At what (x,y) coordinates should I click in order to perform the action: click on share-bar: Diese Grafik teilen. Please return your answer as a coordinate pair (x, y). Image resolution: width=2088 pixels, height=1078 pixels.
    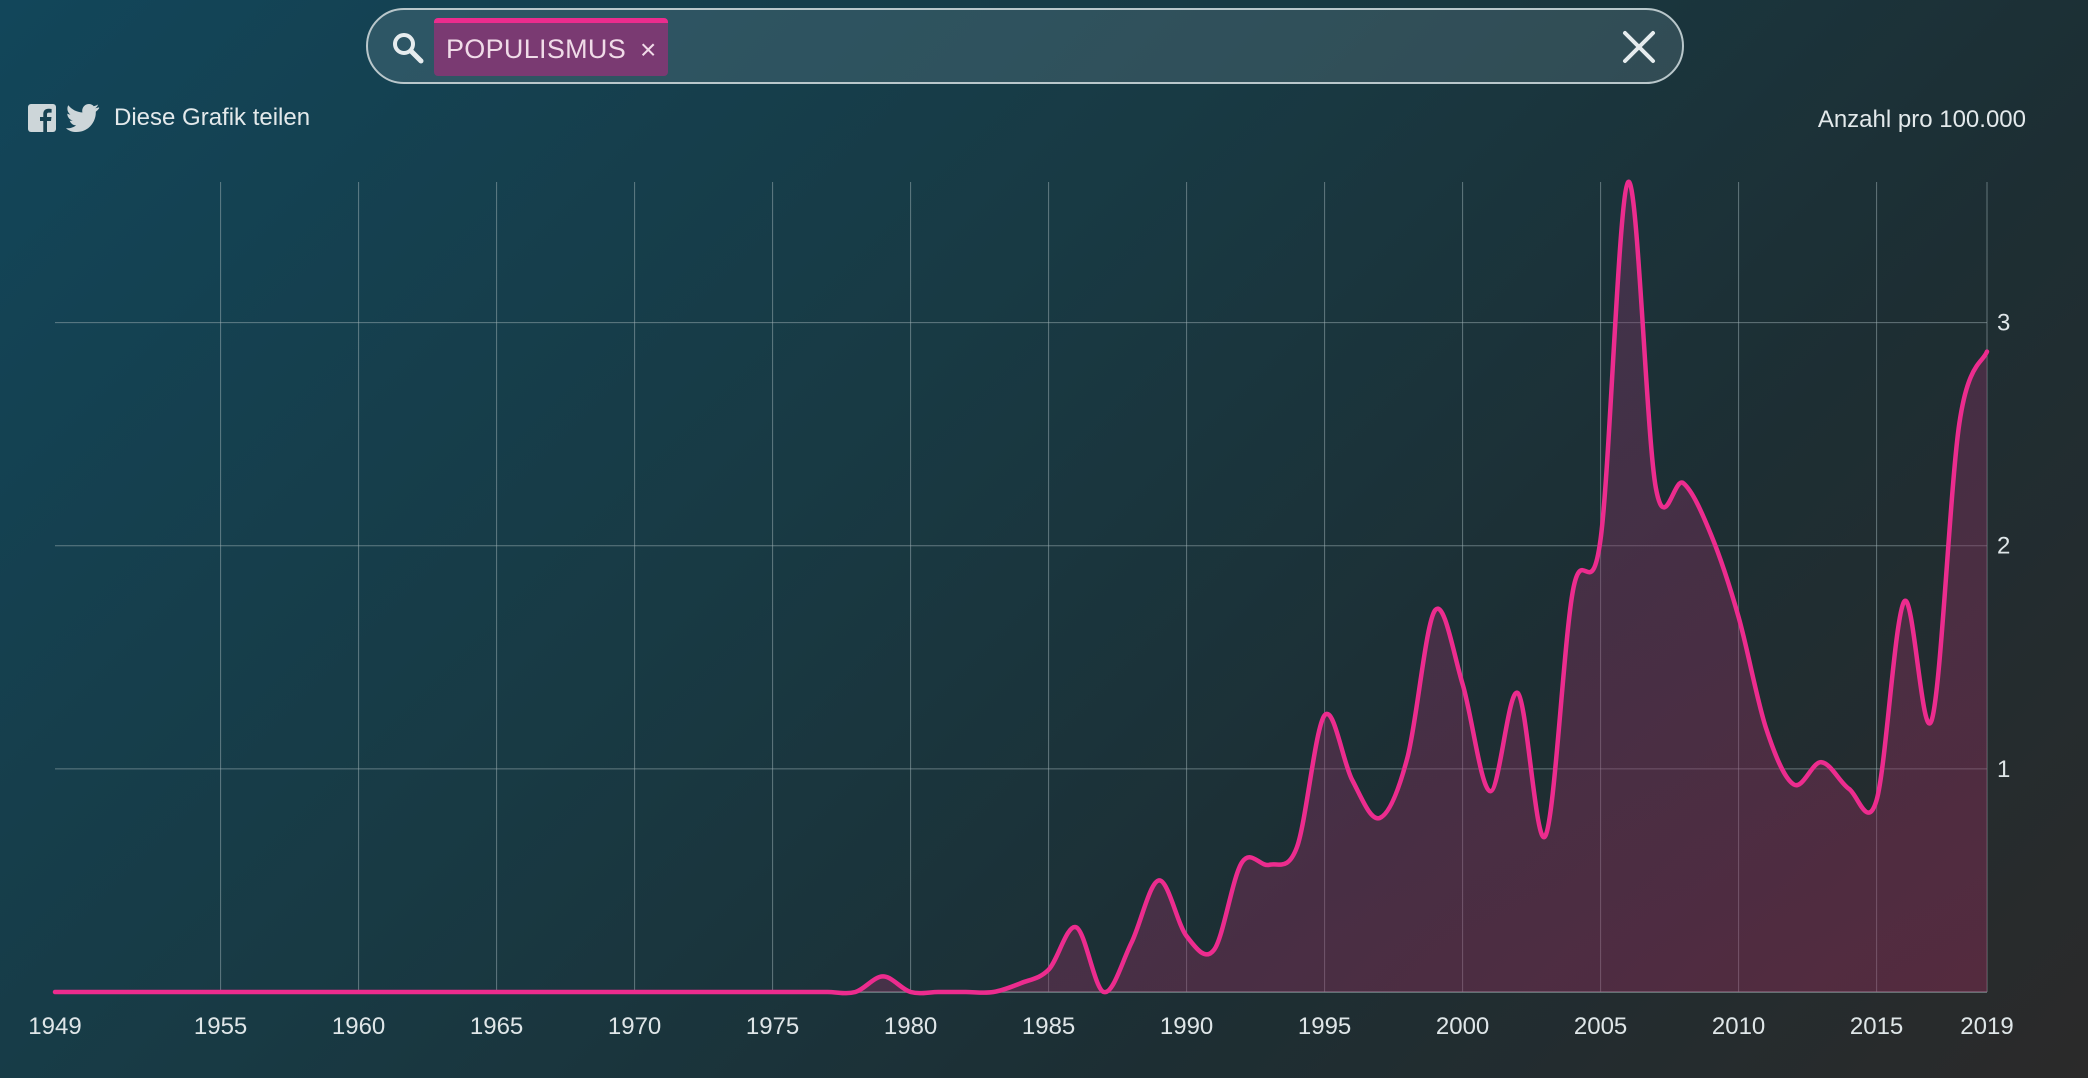
    Looking at the image, I should click on (169, 118).